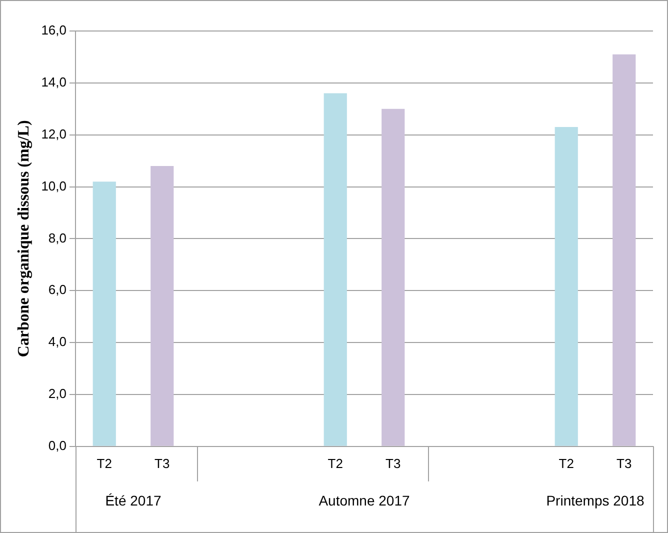 Image resolution: width=668 pixels, height=533 pixels. I want to click on y-axis-title: Carbone organique dissous (mg/L), so click(24, 239).